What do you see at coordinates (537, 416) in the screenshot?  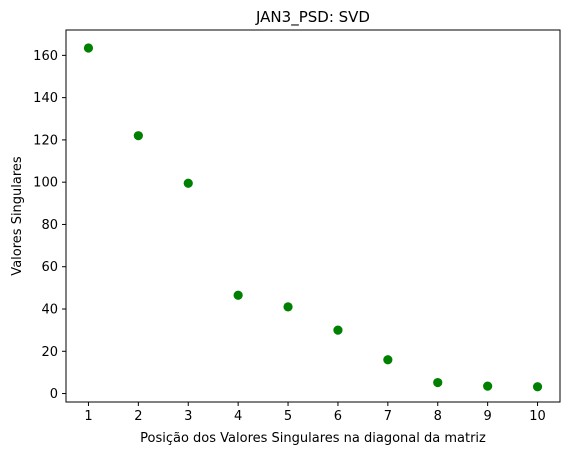 I see `x-tick-label: 10` at bounding box center [537, 416].